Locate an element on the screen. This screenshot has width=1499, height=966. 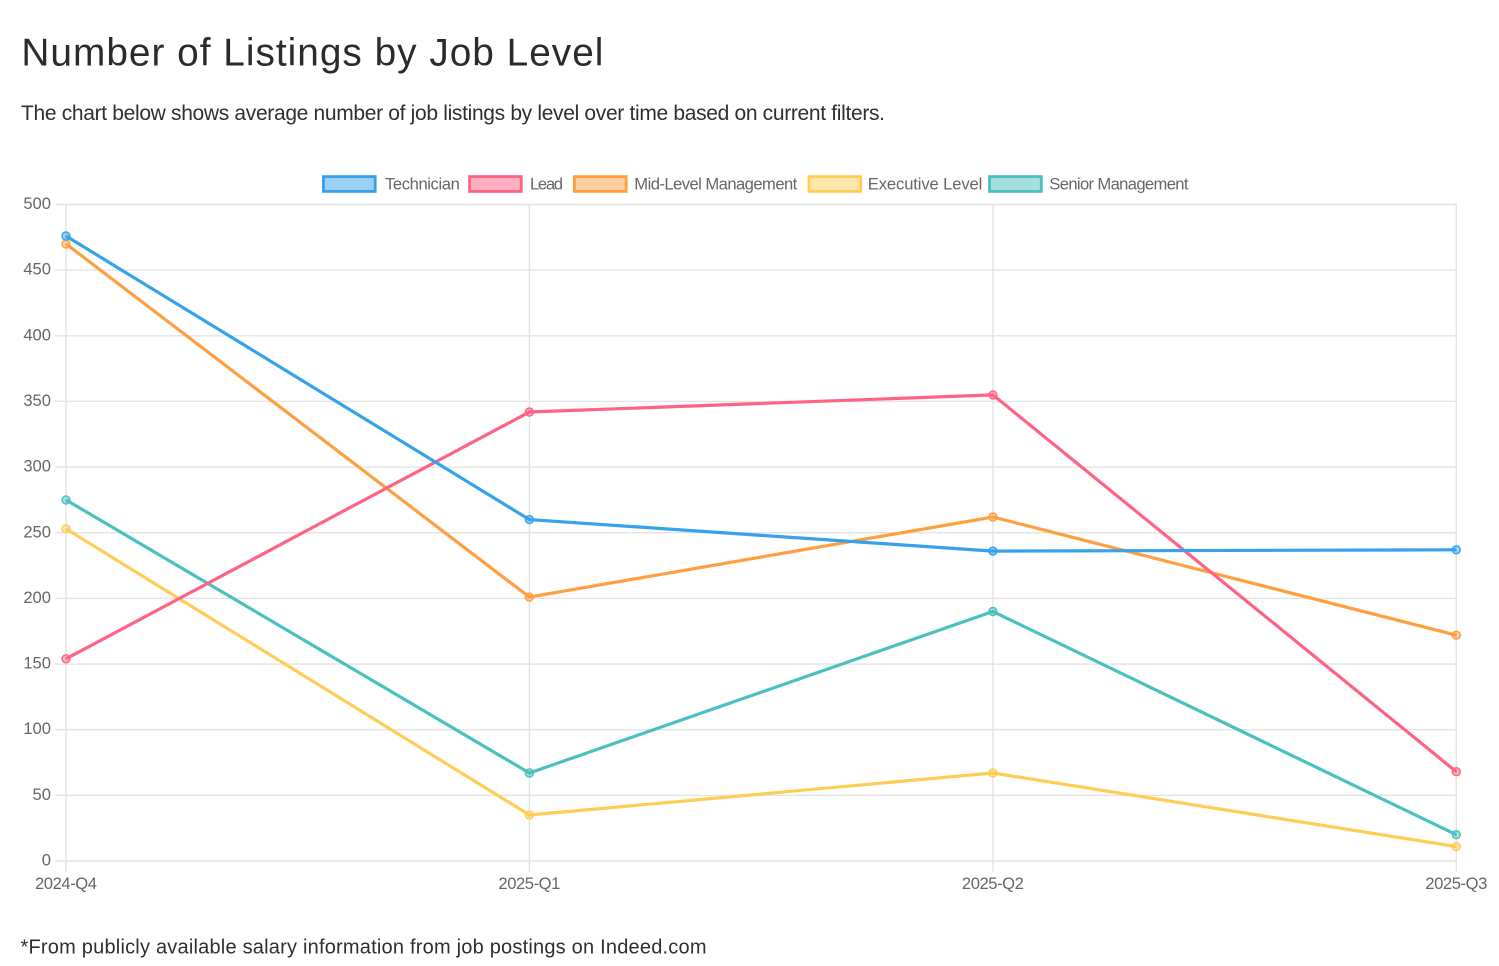
svg-text: 150 is located at coordinates (37, 663).